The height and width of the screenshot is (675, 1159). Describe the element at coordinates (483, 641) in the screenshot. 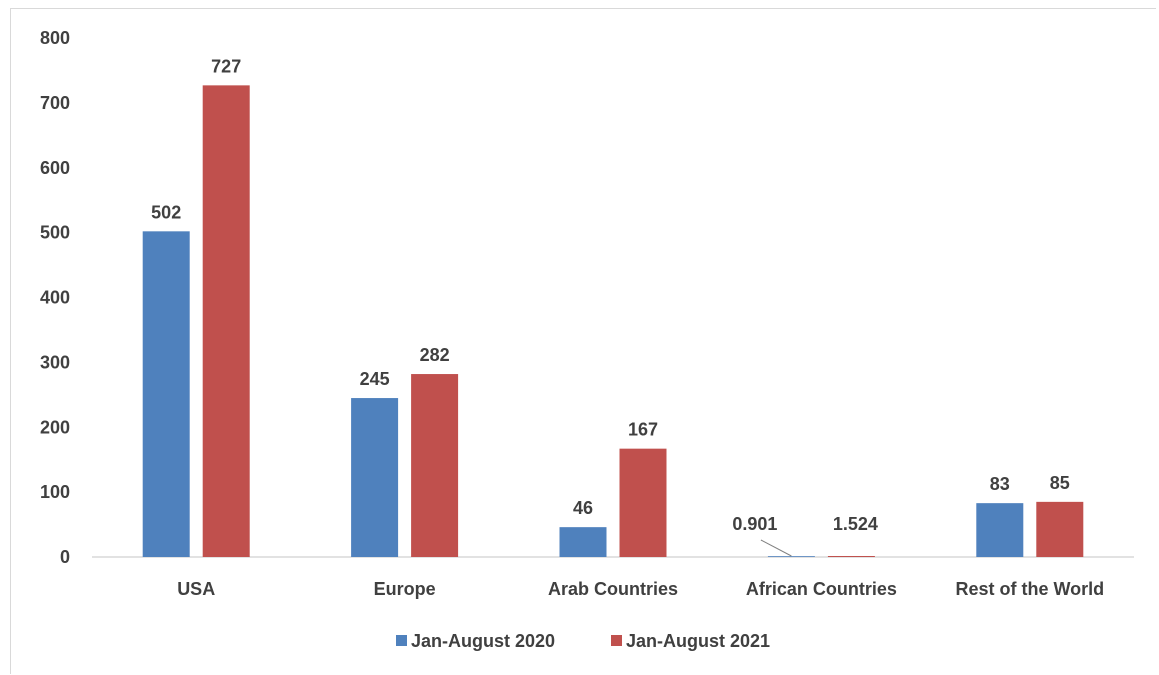

I see `legend-label: Jan-August 2020` at that location.